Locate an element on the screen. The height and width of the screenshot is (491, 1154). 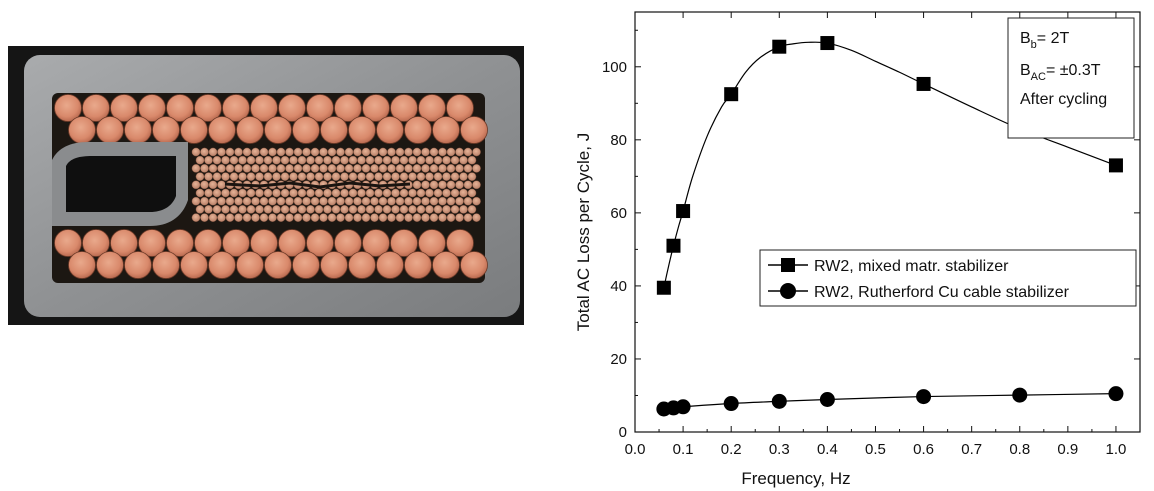
y-tick-label: 80 is located at coordinates (618, 140).